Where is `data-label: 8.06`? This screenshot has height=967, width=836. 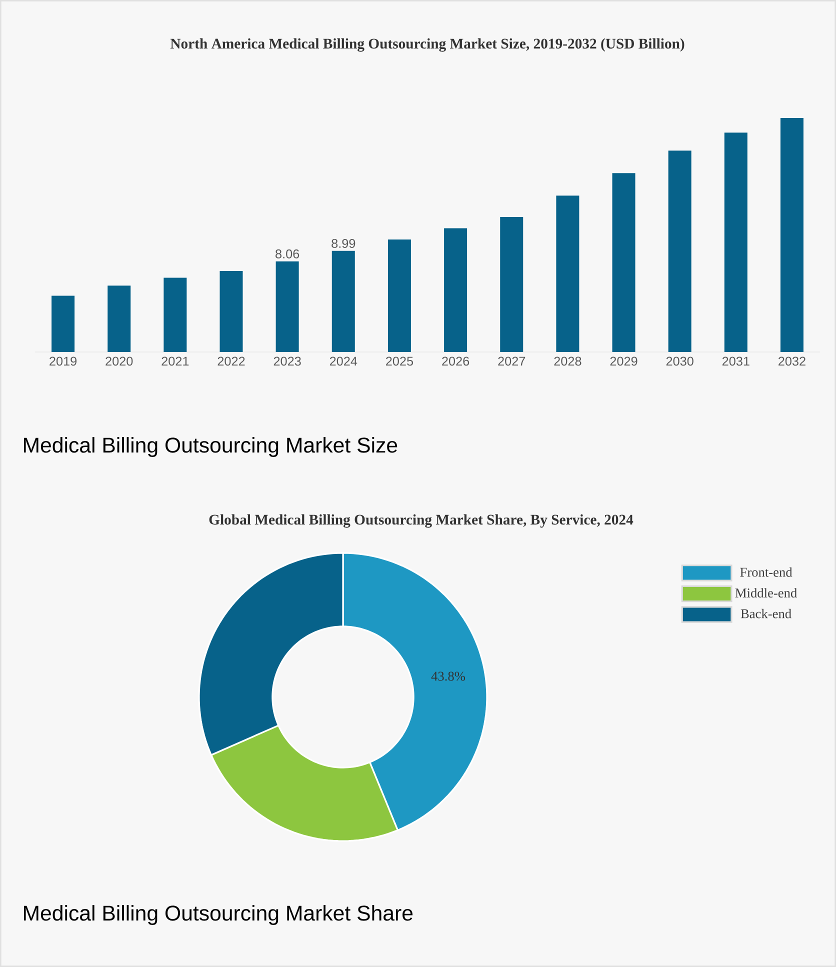
data-label: 8.06 is located at coordinates (288, 253).